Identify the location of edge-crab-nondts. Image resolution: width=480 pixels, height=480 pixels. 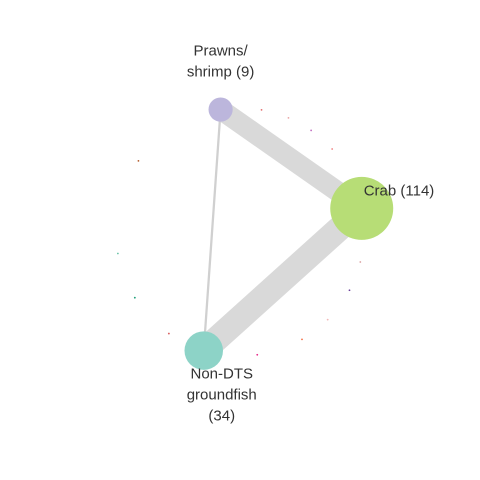
(283, 279).